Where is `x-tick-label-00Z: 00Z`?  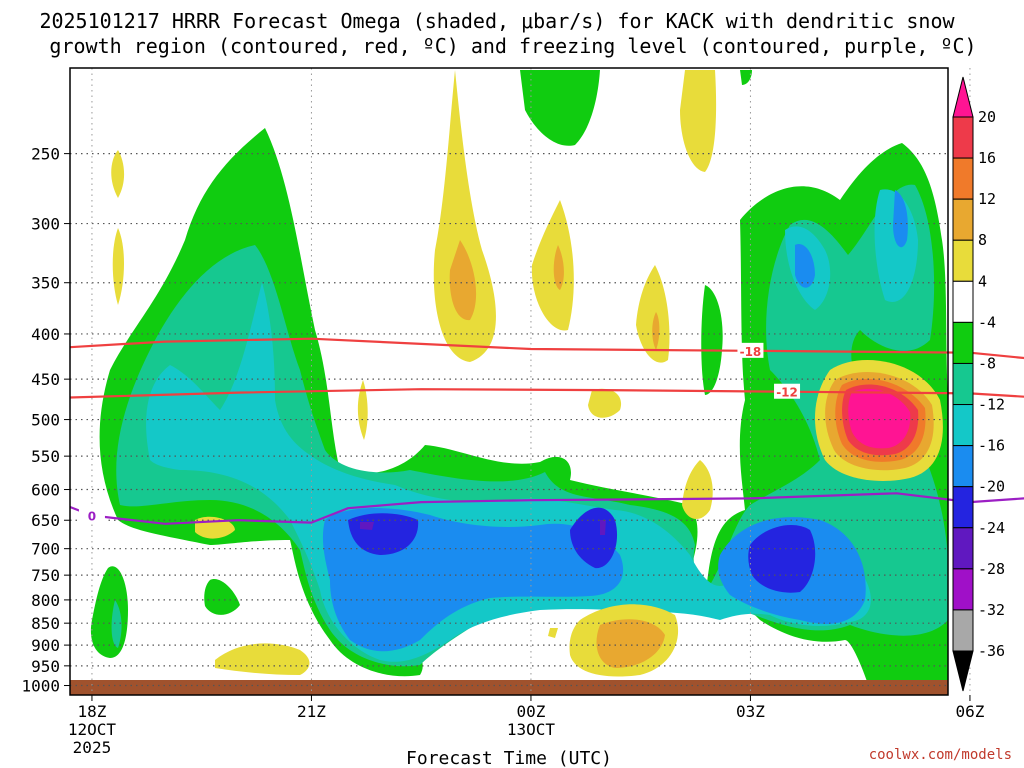
x-tick-label-00Z: 00Z is located at coordinates (530, 711).